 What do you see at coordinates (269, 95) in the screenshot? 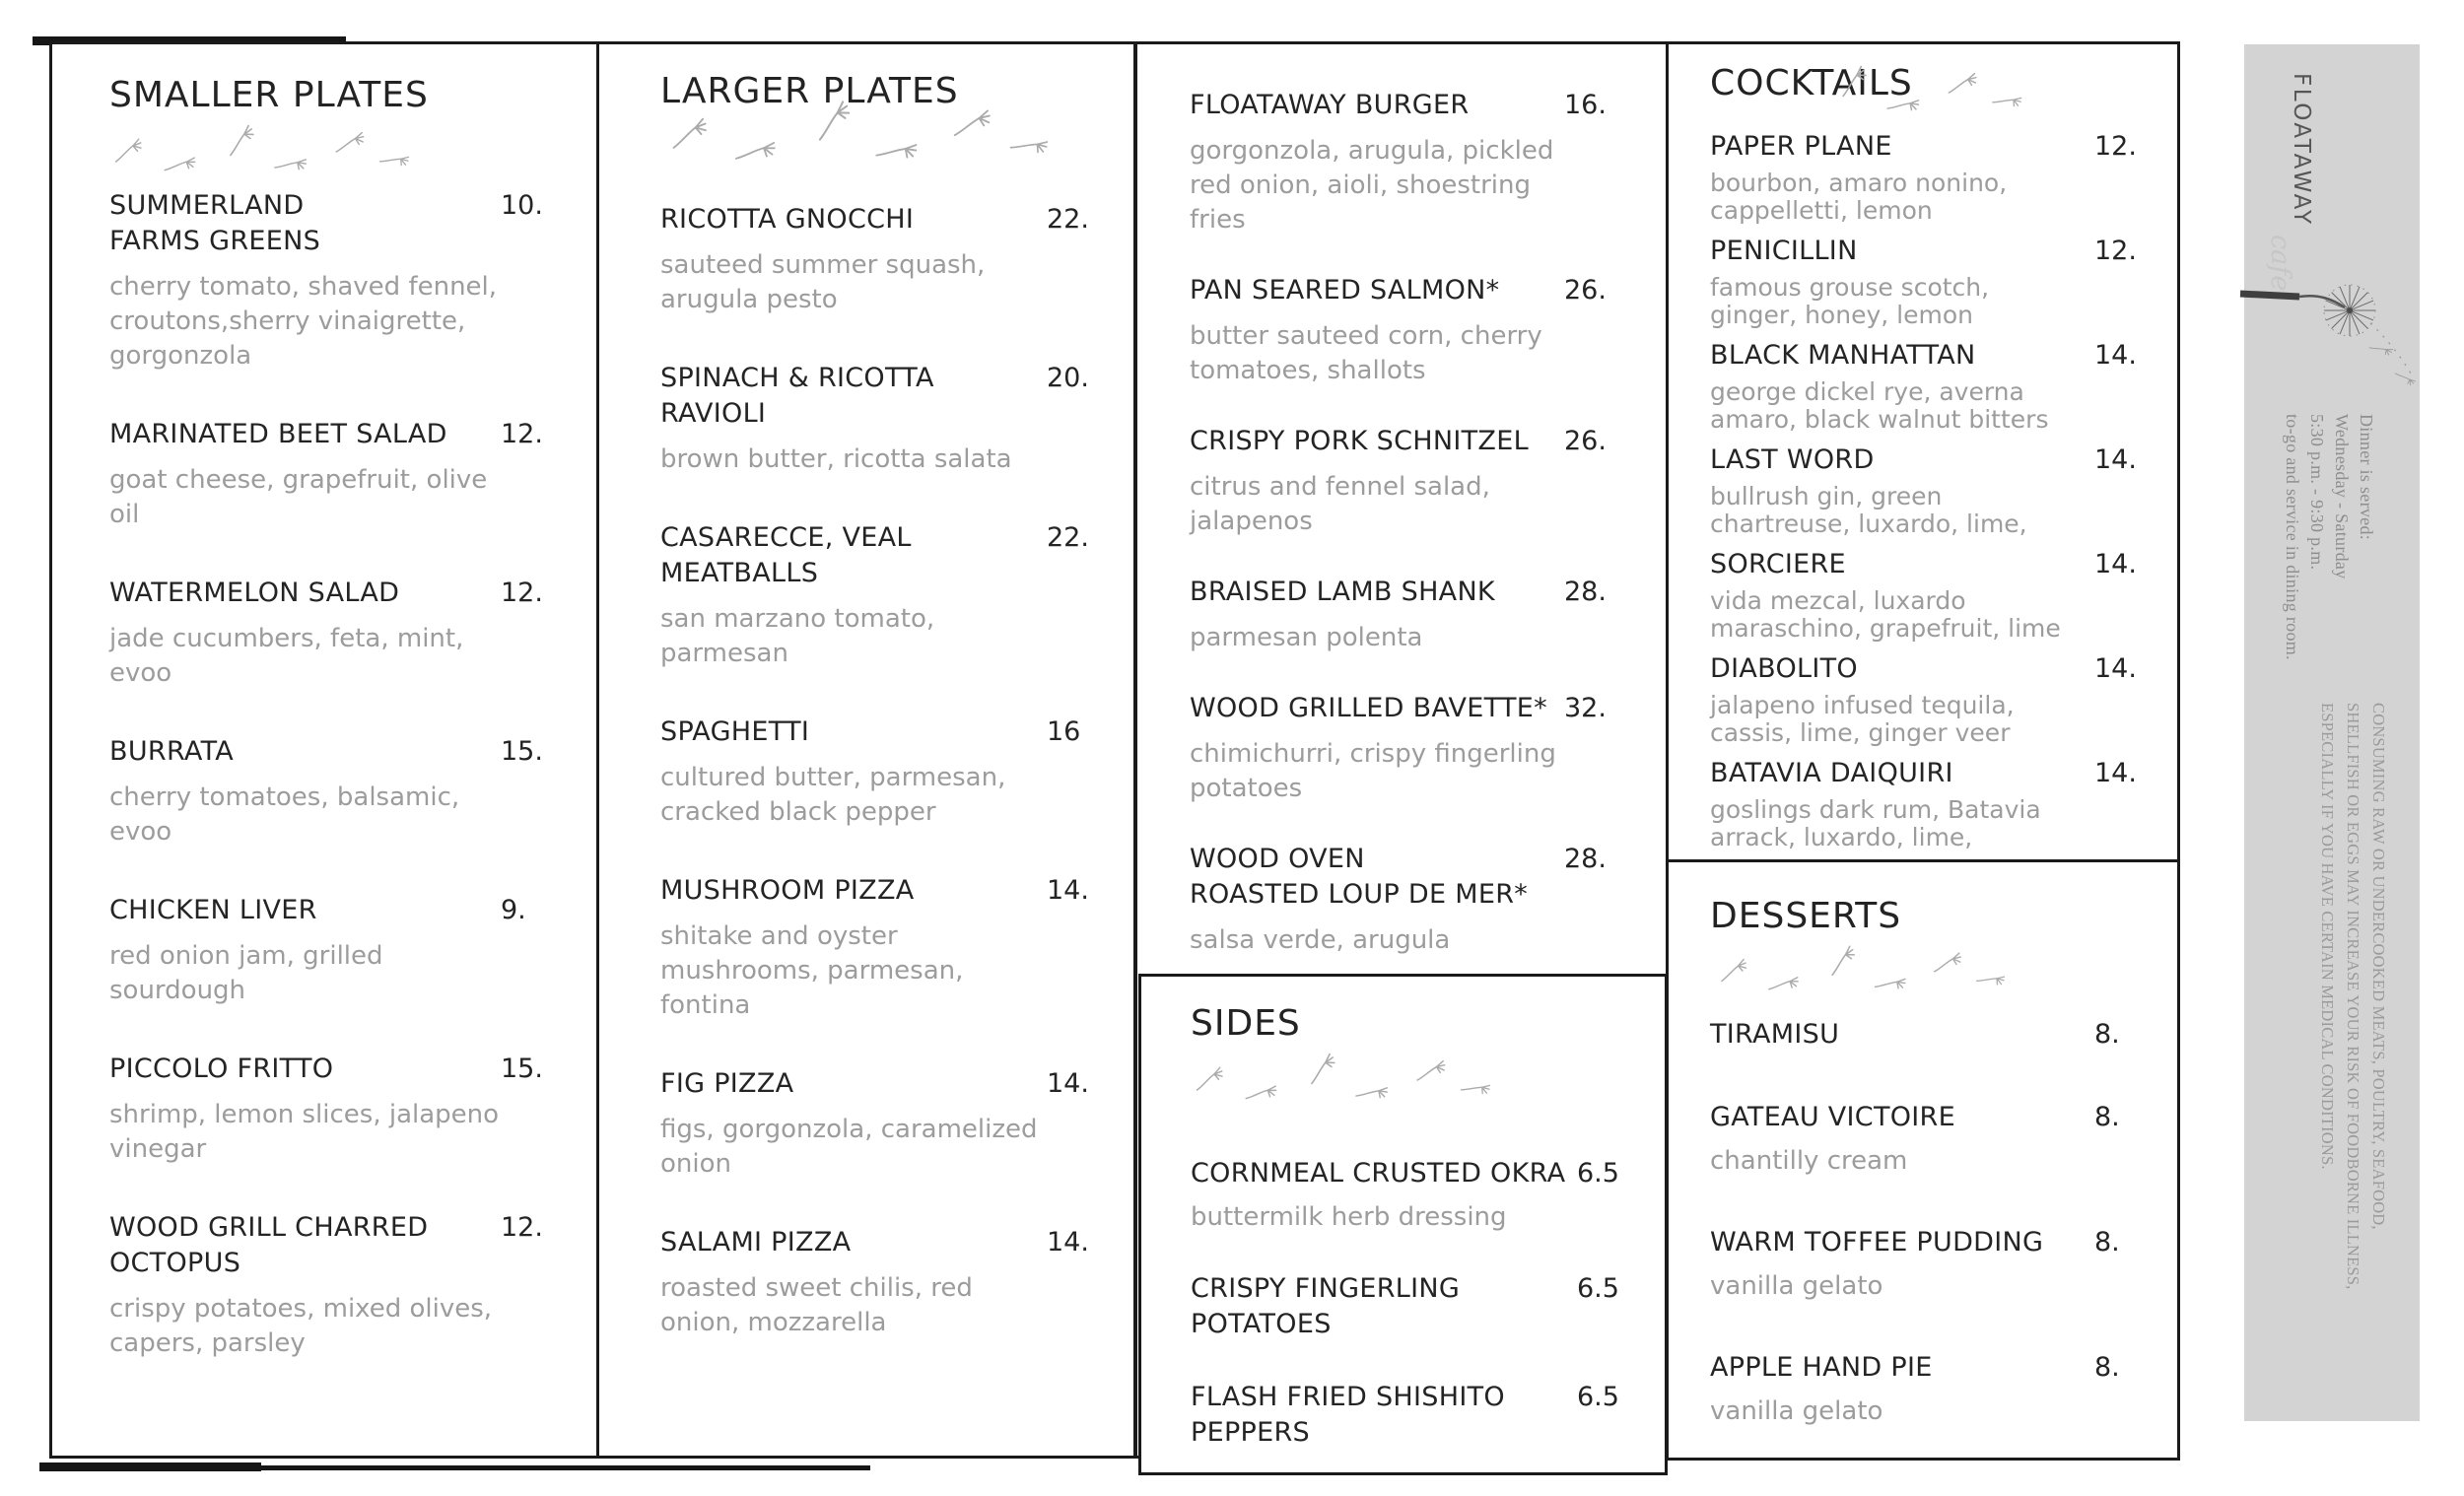
I see `section-title-smaller-plates: SMALLER PLATES` at bounding box center [269, 95].